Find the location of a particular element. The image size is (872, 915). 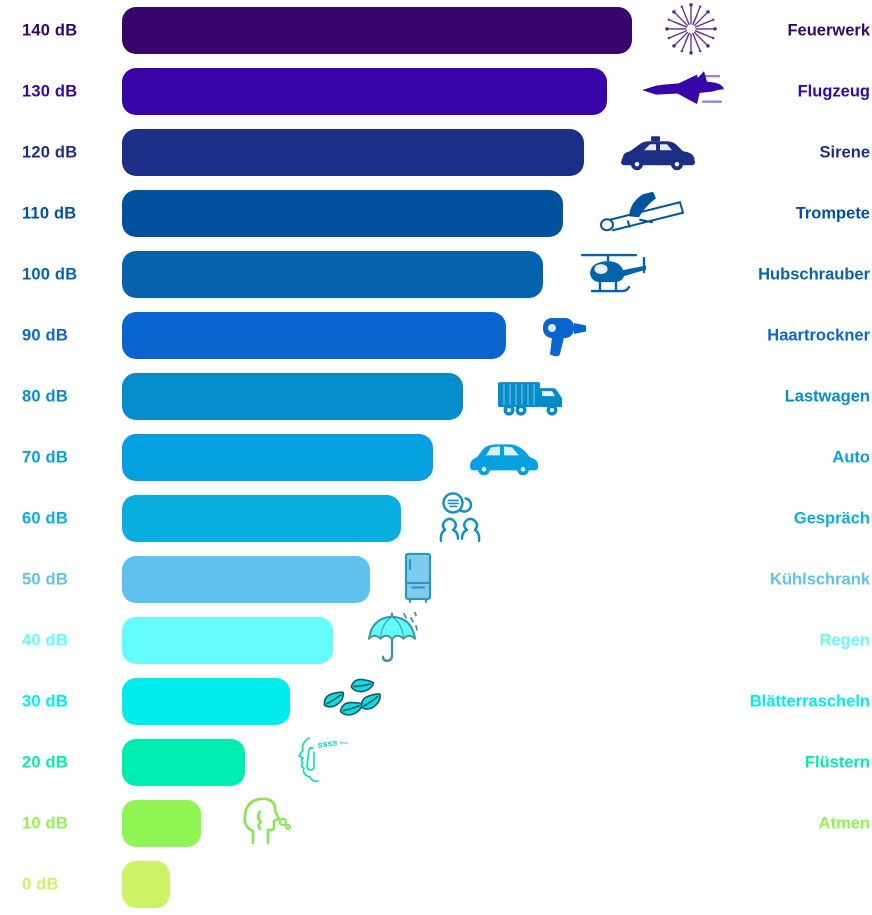

chart-row: 140 dB Feuerwerk is located at coordinates (436, 30).